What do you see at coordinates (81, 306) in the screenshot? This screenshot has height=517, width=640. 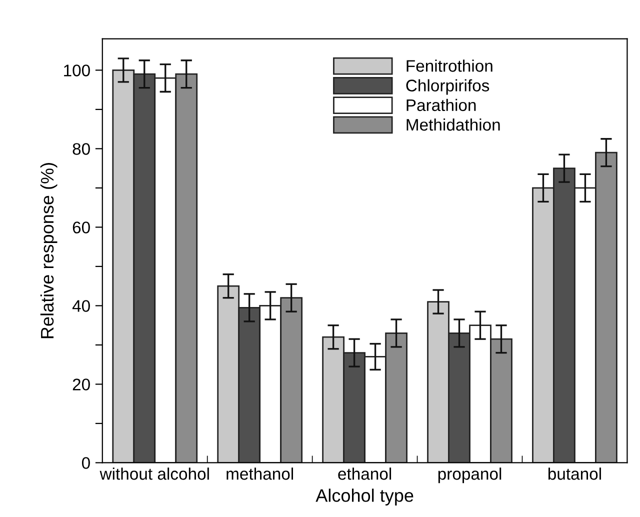 I see `y-tick-label: 40` at bounding box center [81, 306].